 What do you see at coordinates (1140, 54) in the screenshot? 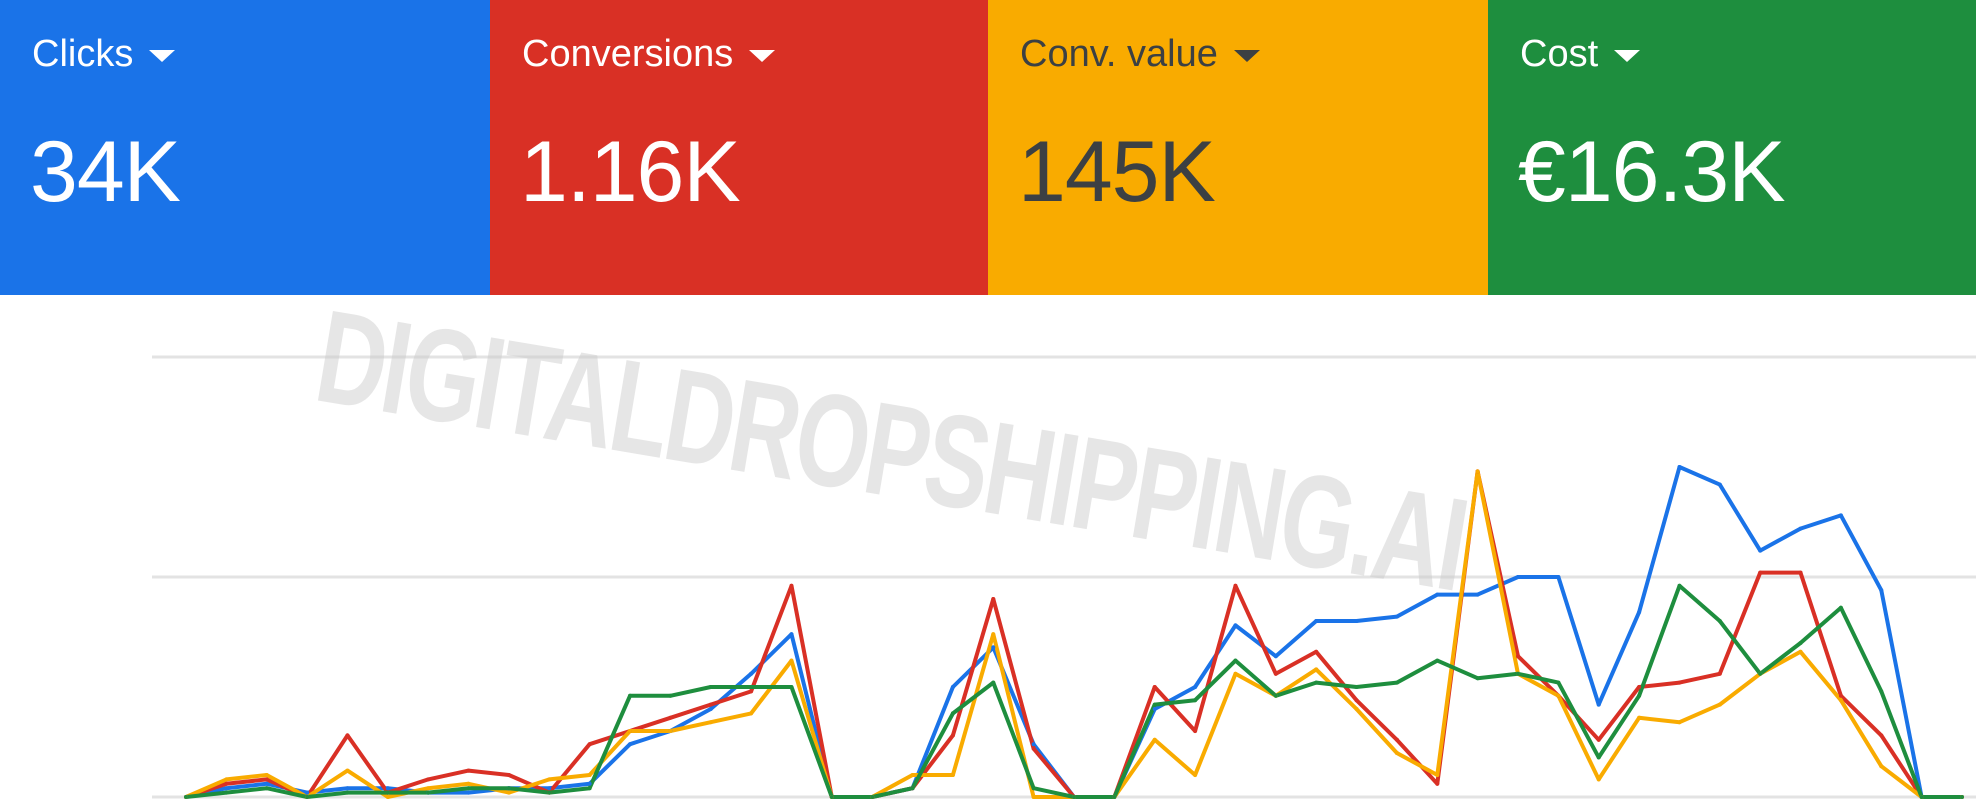
I see `metric-card-header: Conv. value` at bounding box center [1140, 54].